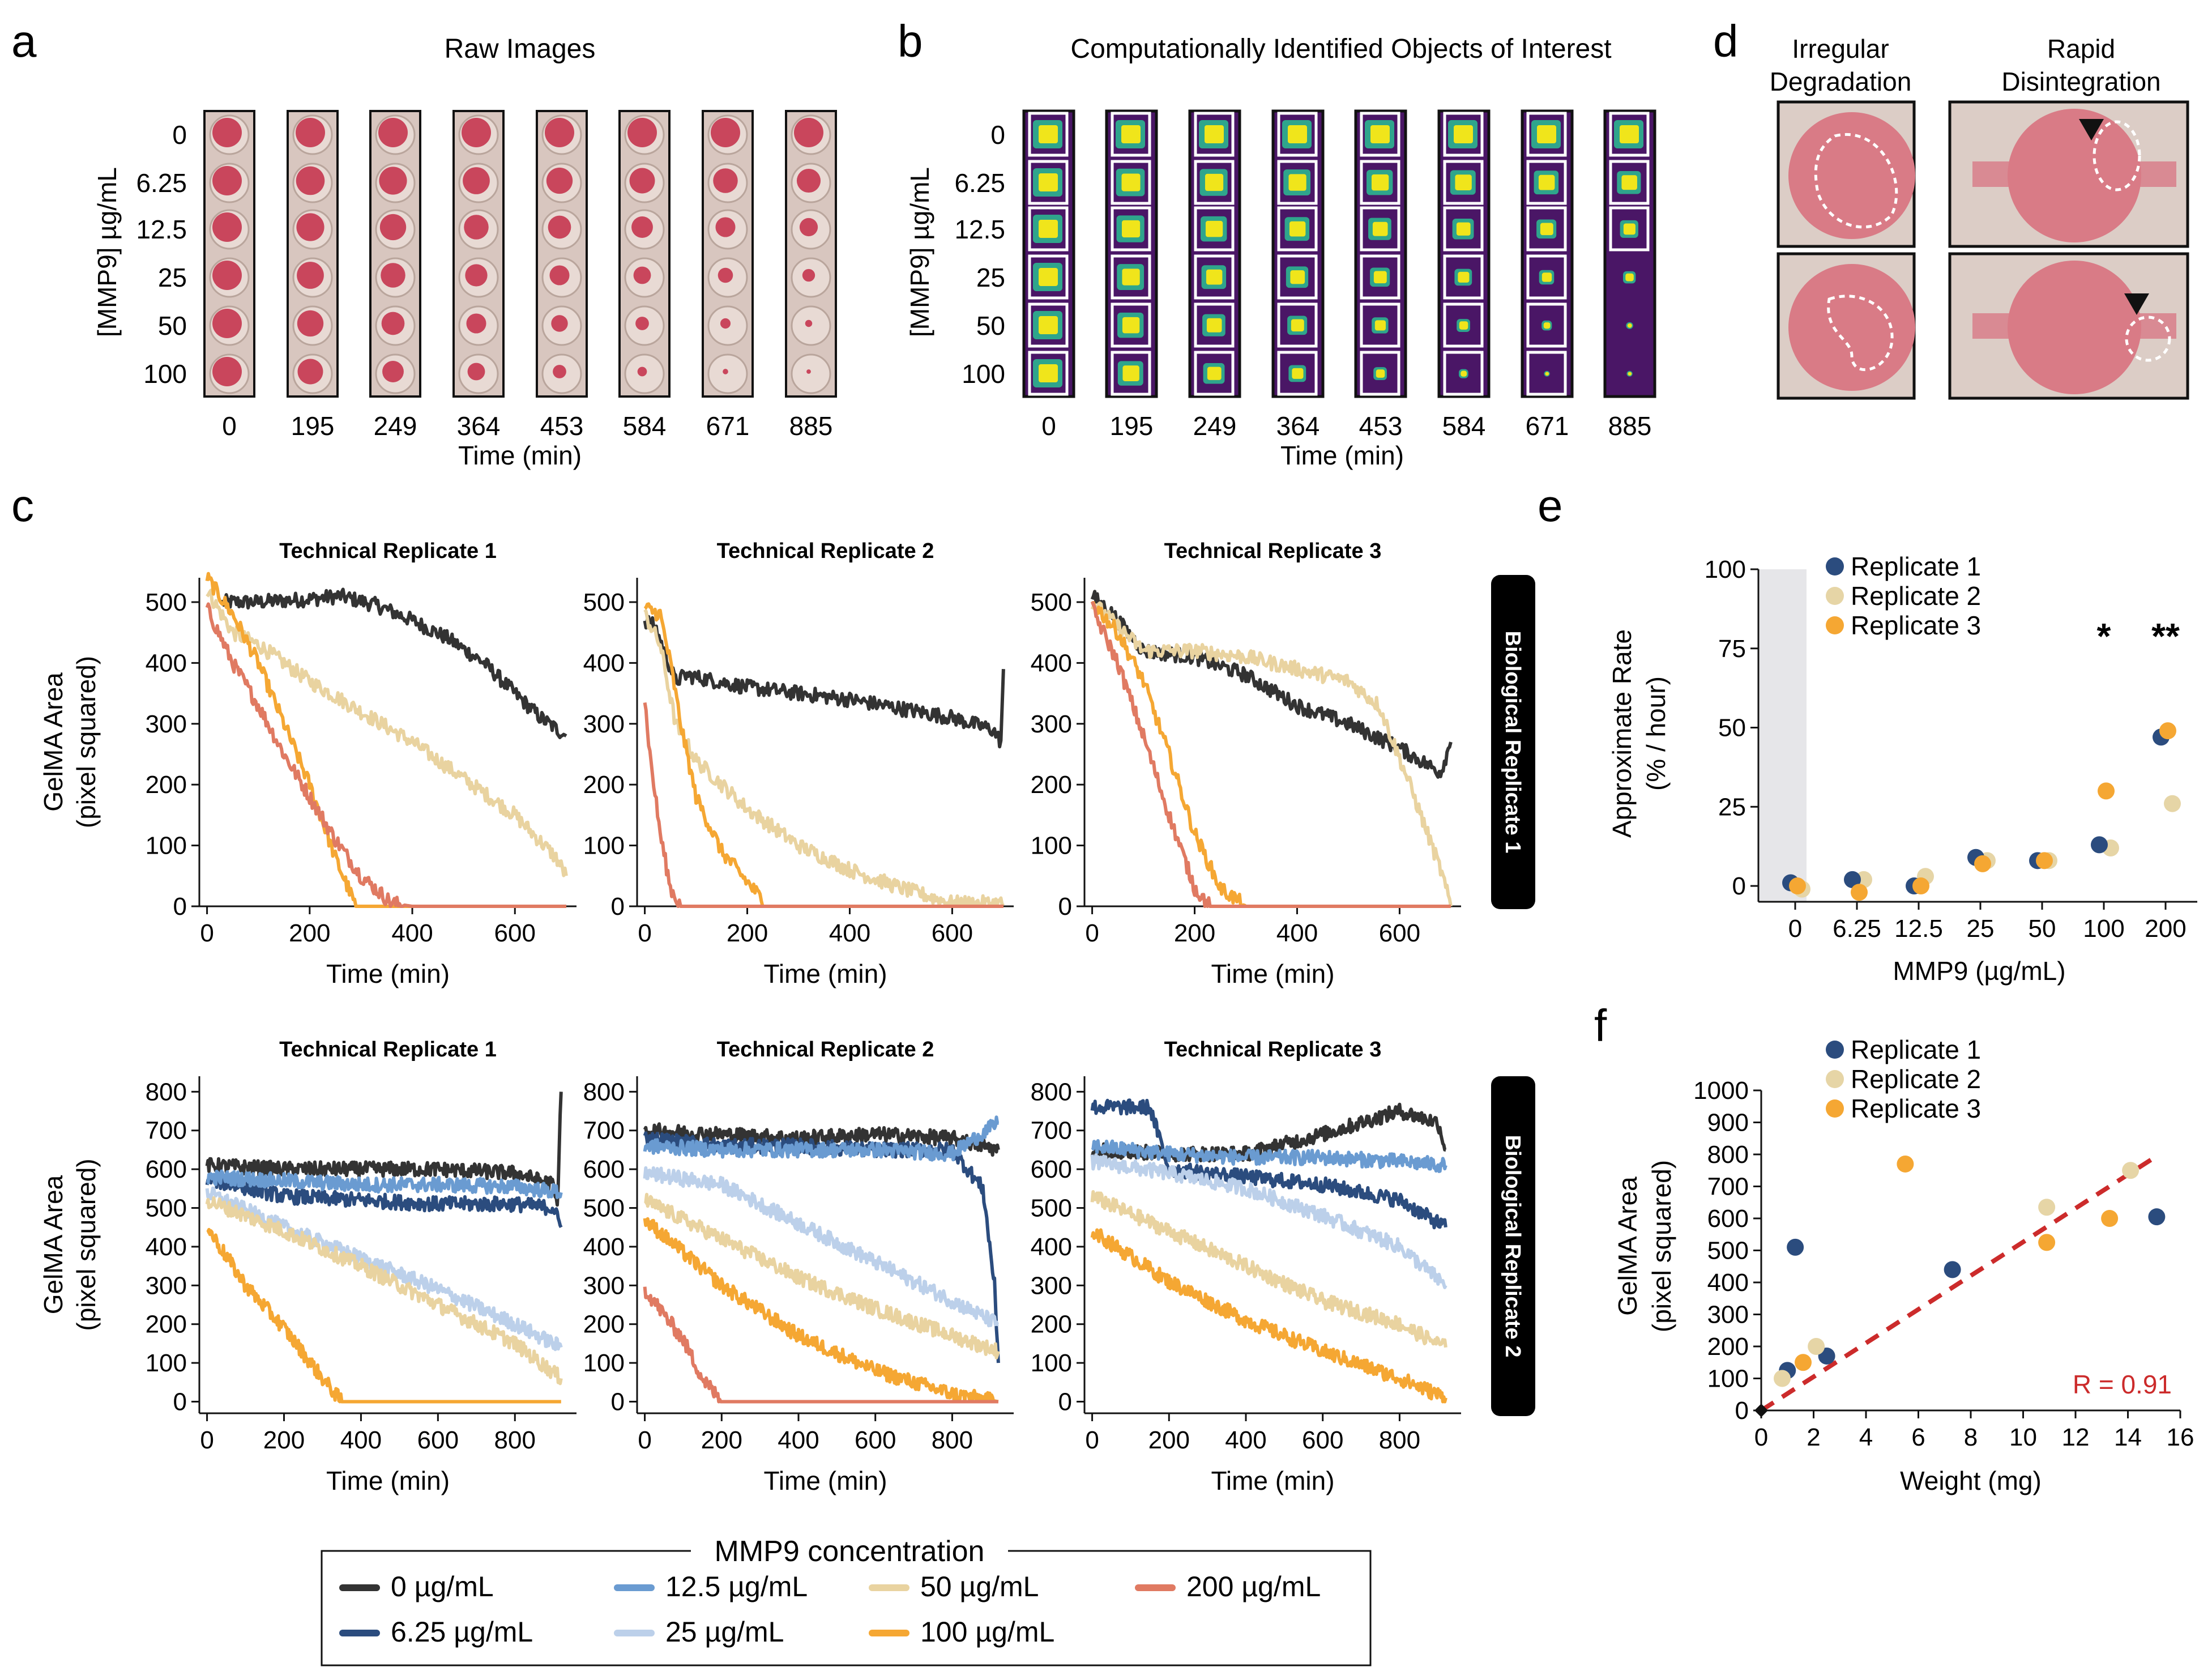 Image resolution: width=2212 pixels, height=1671 pixels. I want to click on panel-f-fit-line, so click(1961, 1282).